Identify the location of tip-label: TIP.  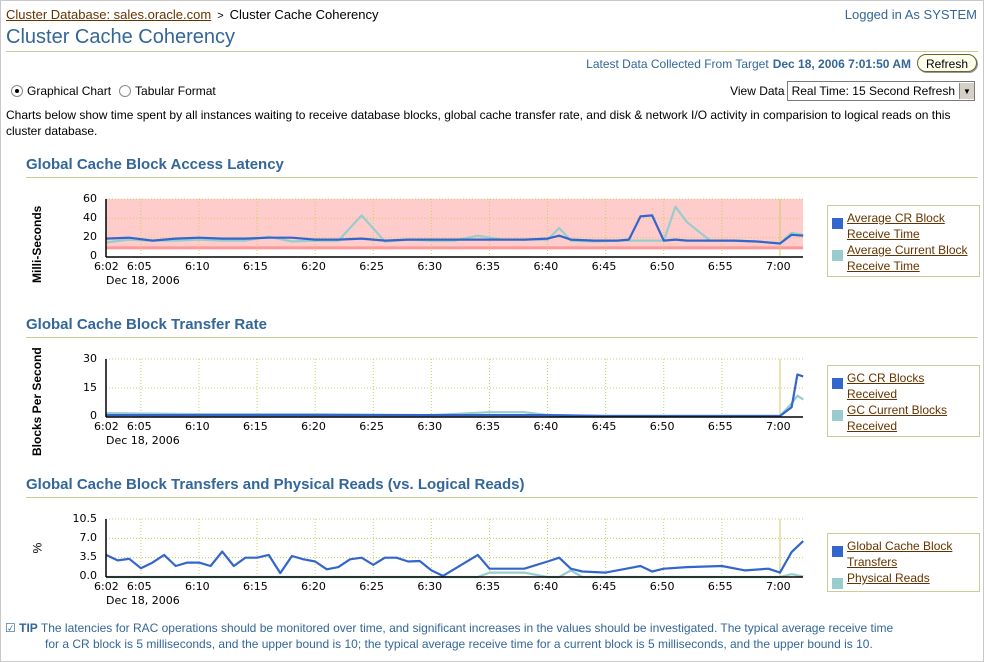
(28, 628).